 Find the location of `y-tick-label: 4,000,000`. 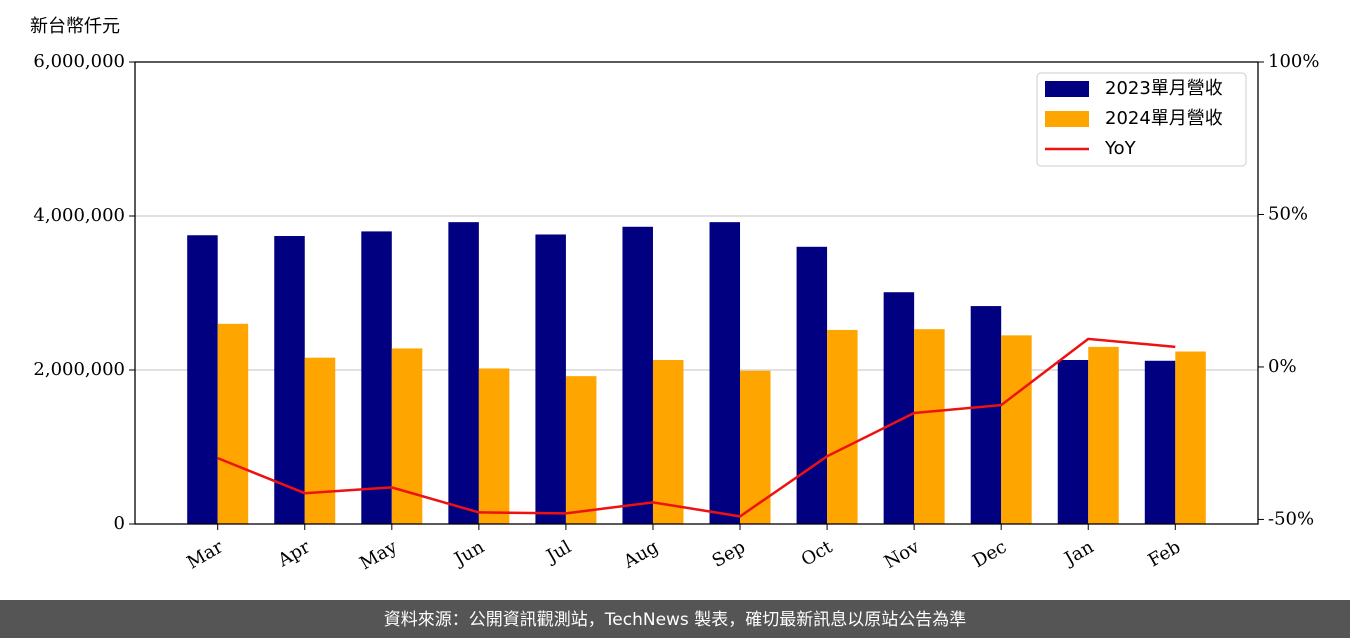

y-tick-label: 4,000,000 is located at coordinates (79, 215).